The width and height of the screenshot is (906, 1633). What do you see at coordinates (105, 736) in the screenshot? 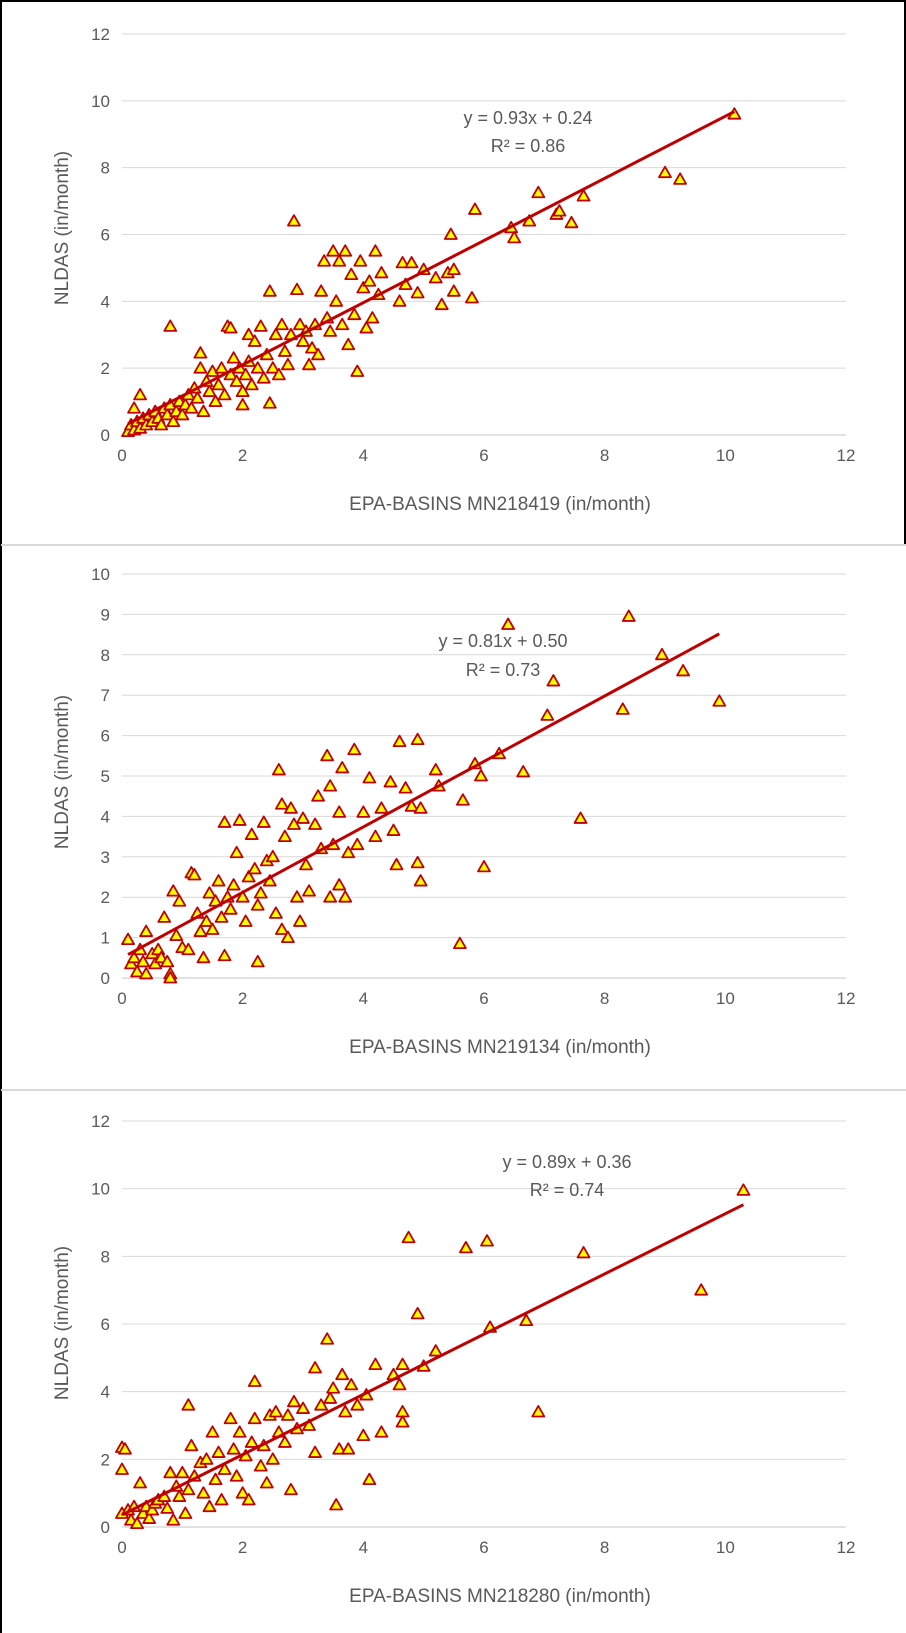
I see `y-tick-label: 6` at bounding box center [105, 736].